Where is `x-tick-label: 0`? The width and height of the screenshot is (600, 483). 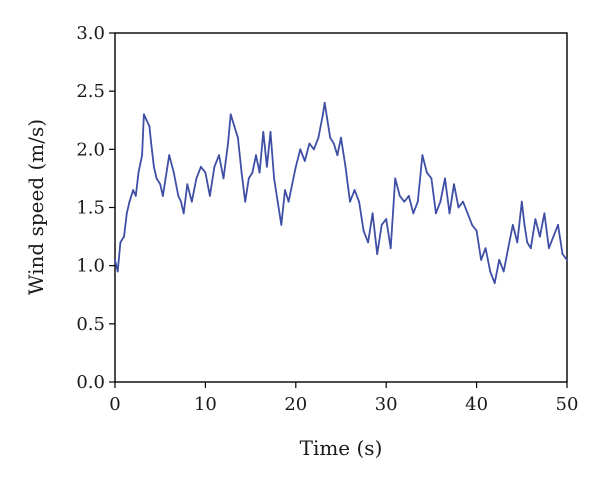 x-tick-label: 0 is located at coordinates (114, 404).